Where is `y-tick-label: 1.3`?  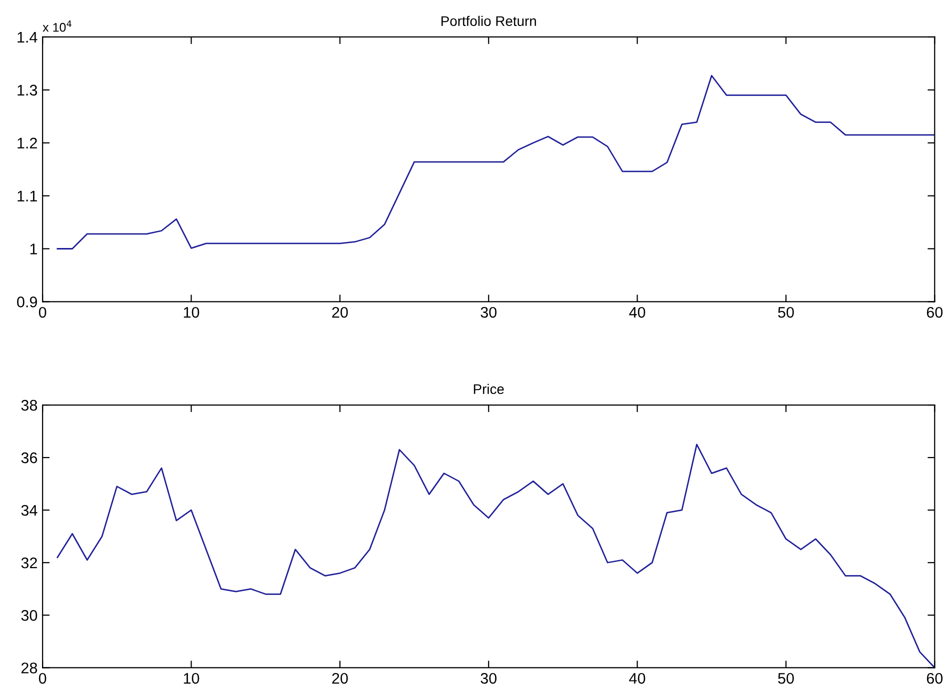
y-tick-label: 1.3 is located at coordinates (28, 90).